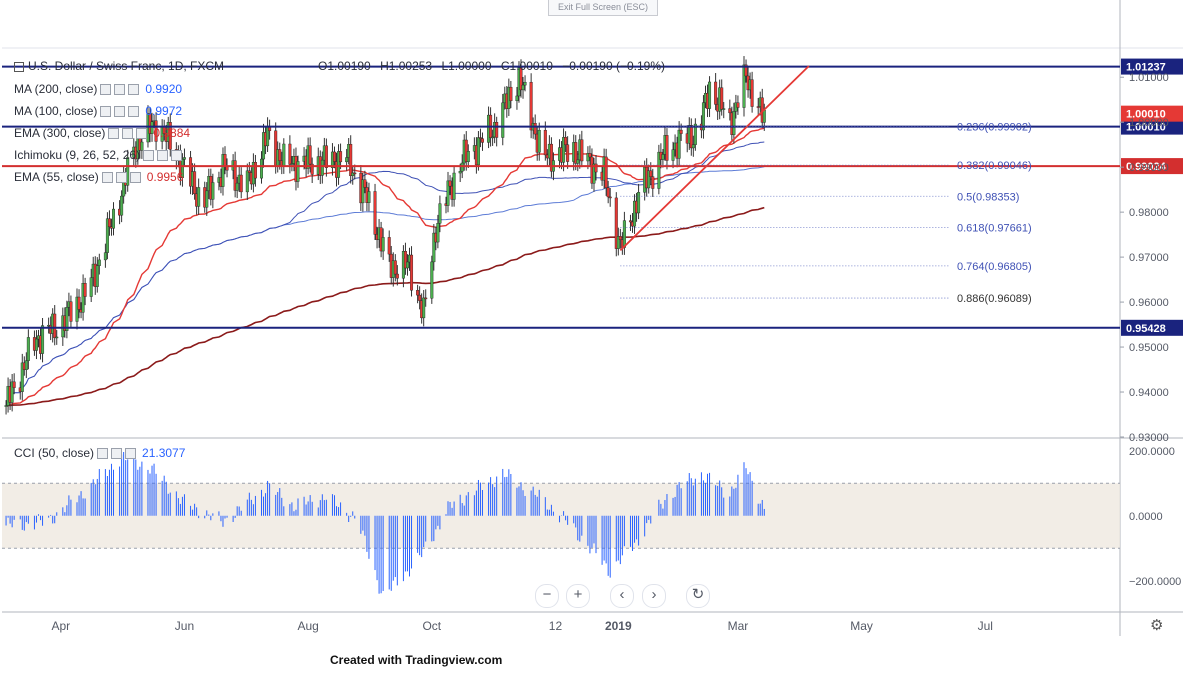 Image resolution: width=1183 pixels, height=677 pixels. I want to click on indicator-legend-ichimoku: Ichimoku (9, 26, 52, 26), so click(98, 155).